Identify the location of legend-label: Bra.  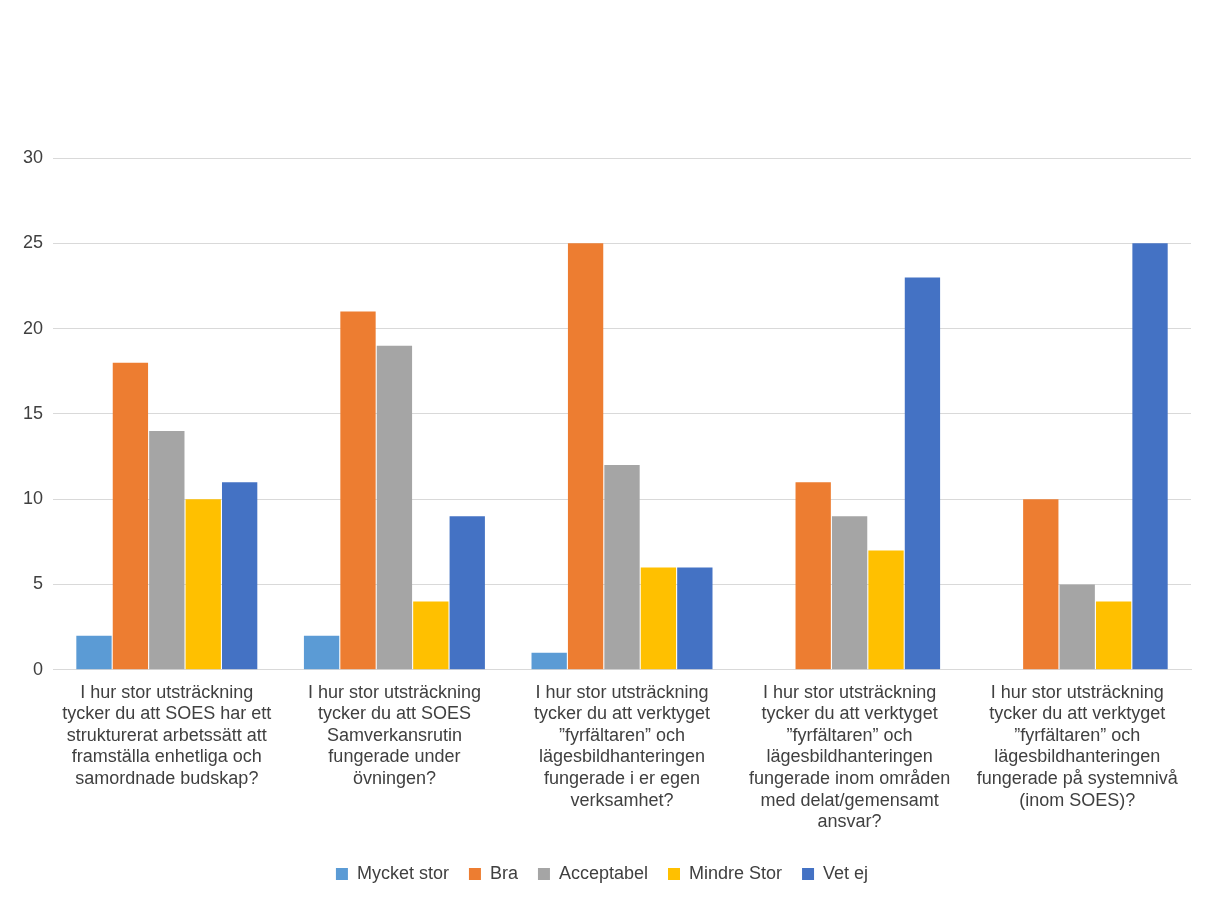
(504, 872).